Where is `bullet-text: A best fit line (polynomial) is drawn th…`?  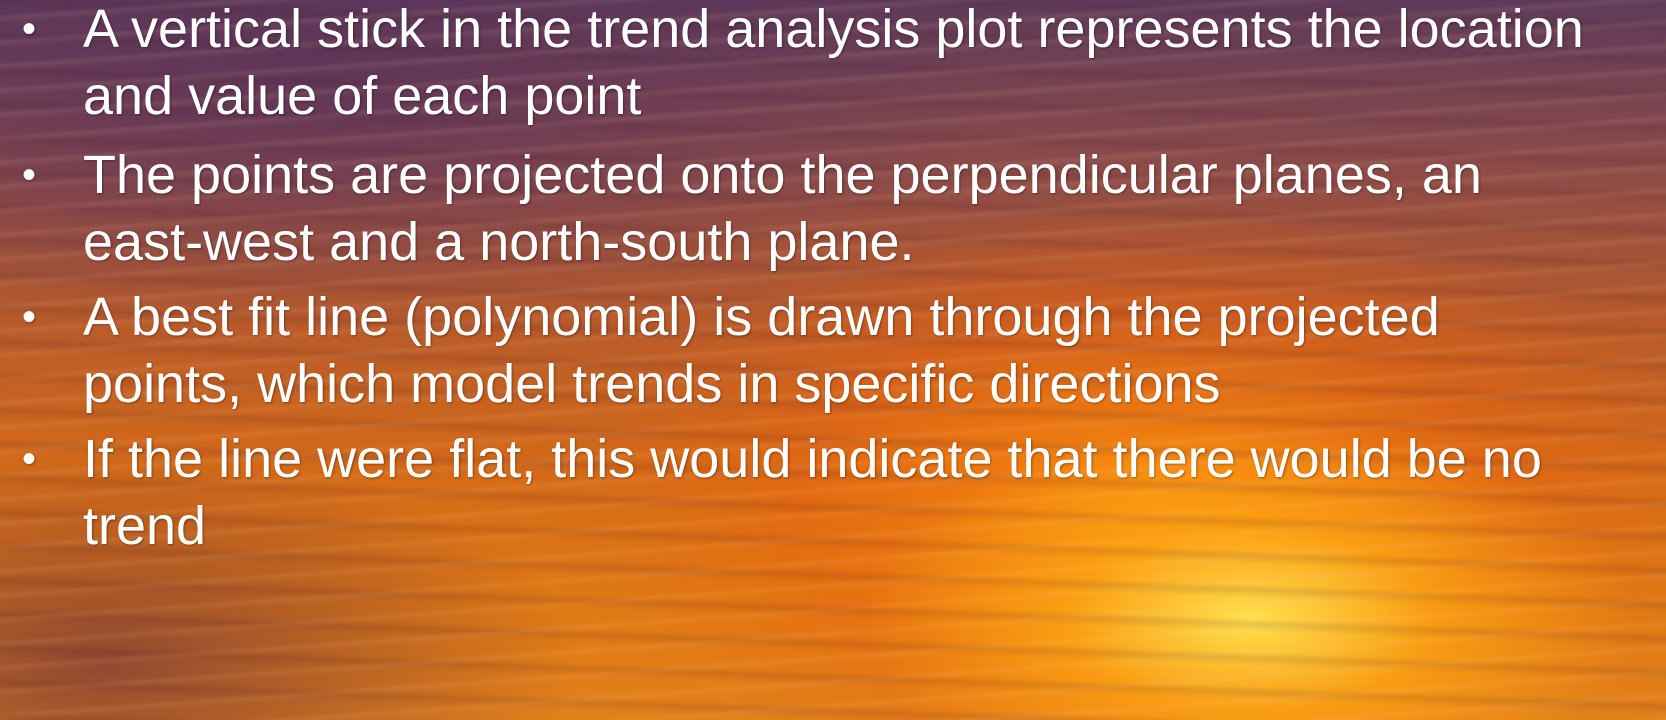
bullet-text: A best fit line (polynomial) is drawn th… is located at coordinates (761, 350).